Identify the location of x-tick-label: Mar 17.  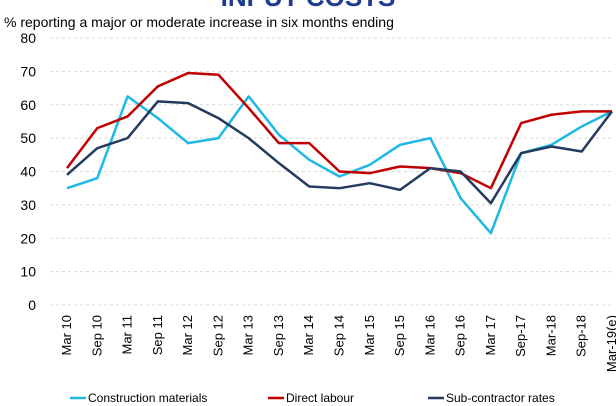
(490, 335).